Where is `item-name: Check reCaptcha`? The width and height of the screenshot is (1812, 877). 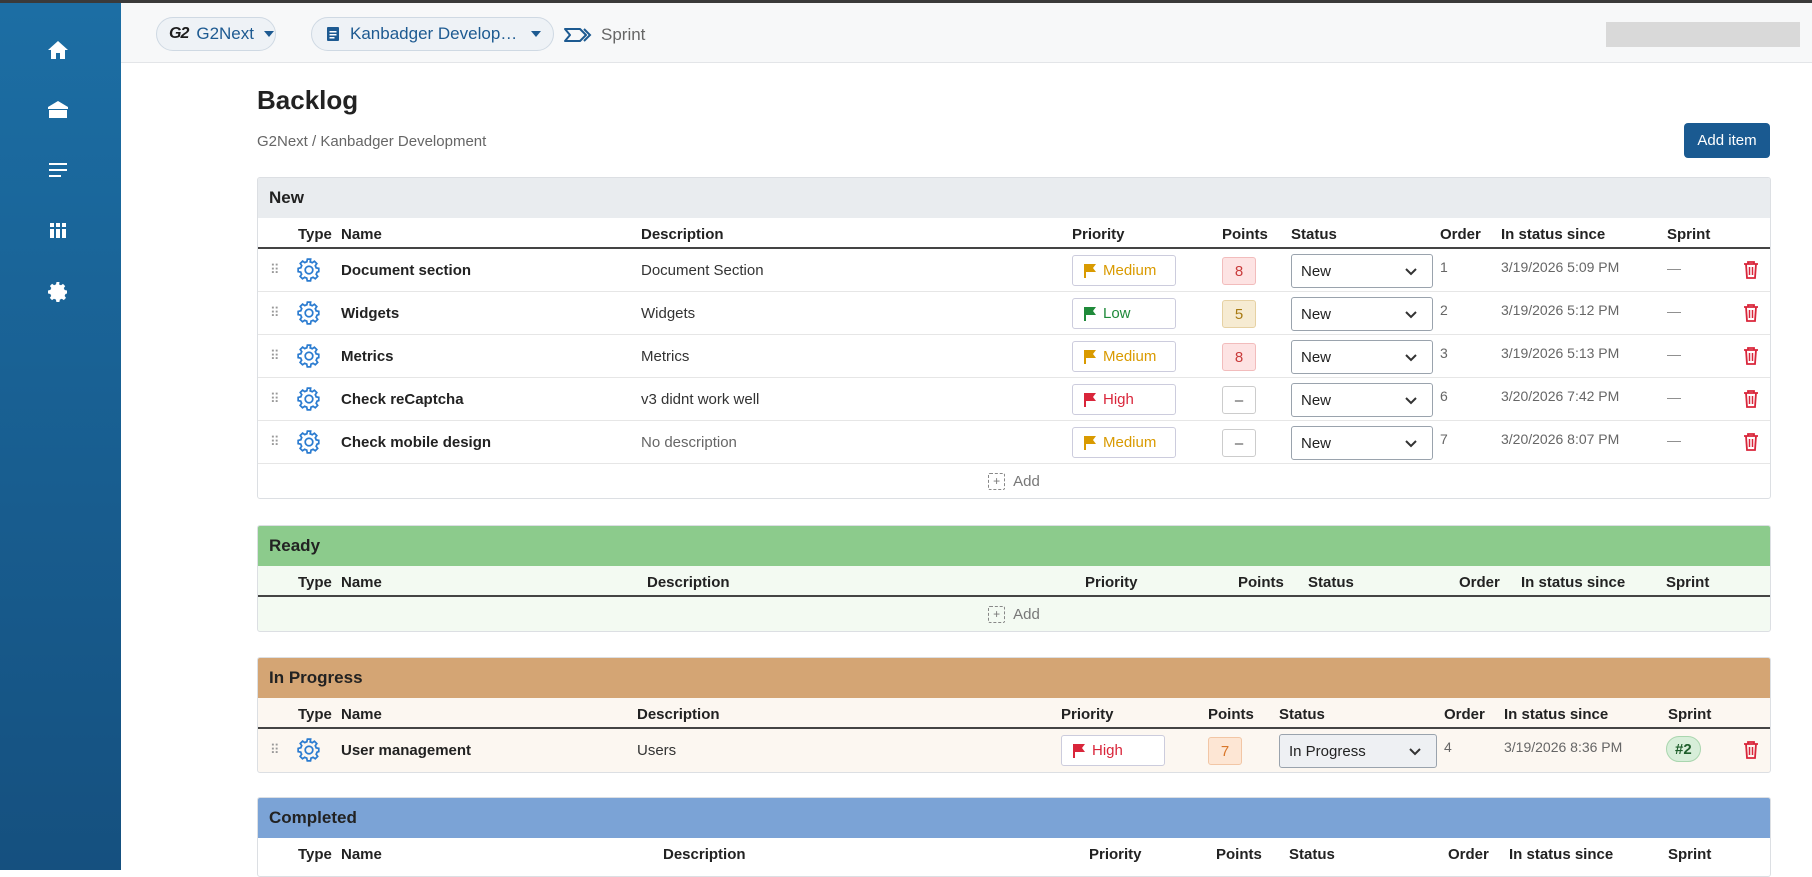
item-name: Check reCaptcha is located at coordinates (402, 399).